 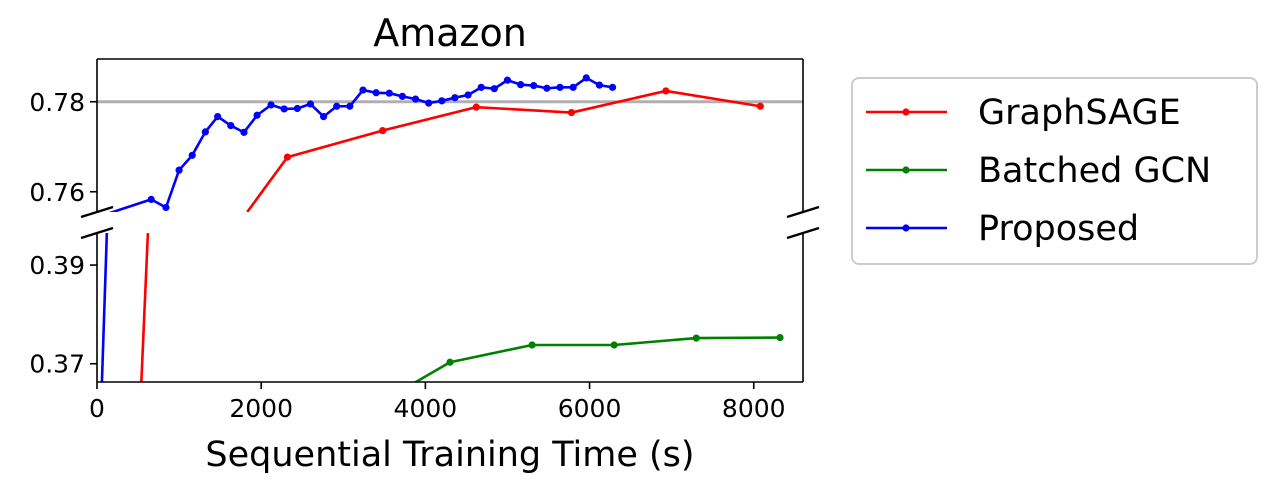 I want to click on upper-series, so click(x=436, y=143).